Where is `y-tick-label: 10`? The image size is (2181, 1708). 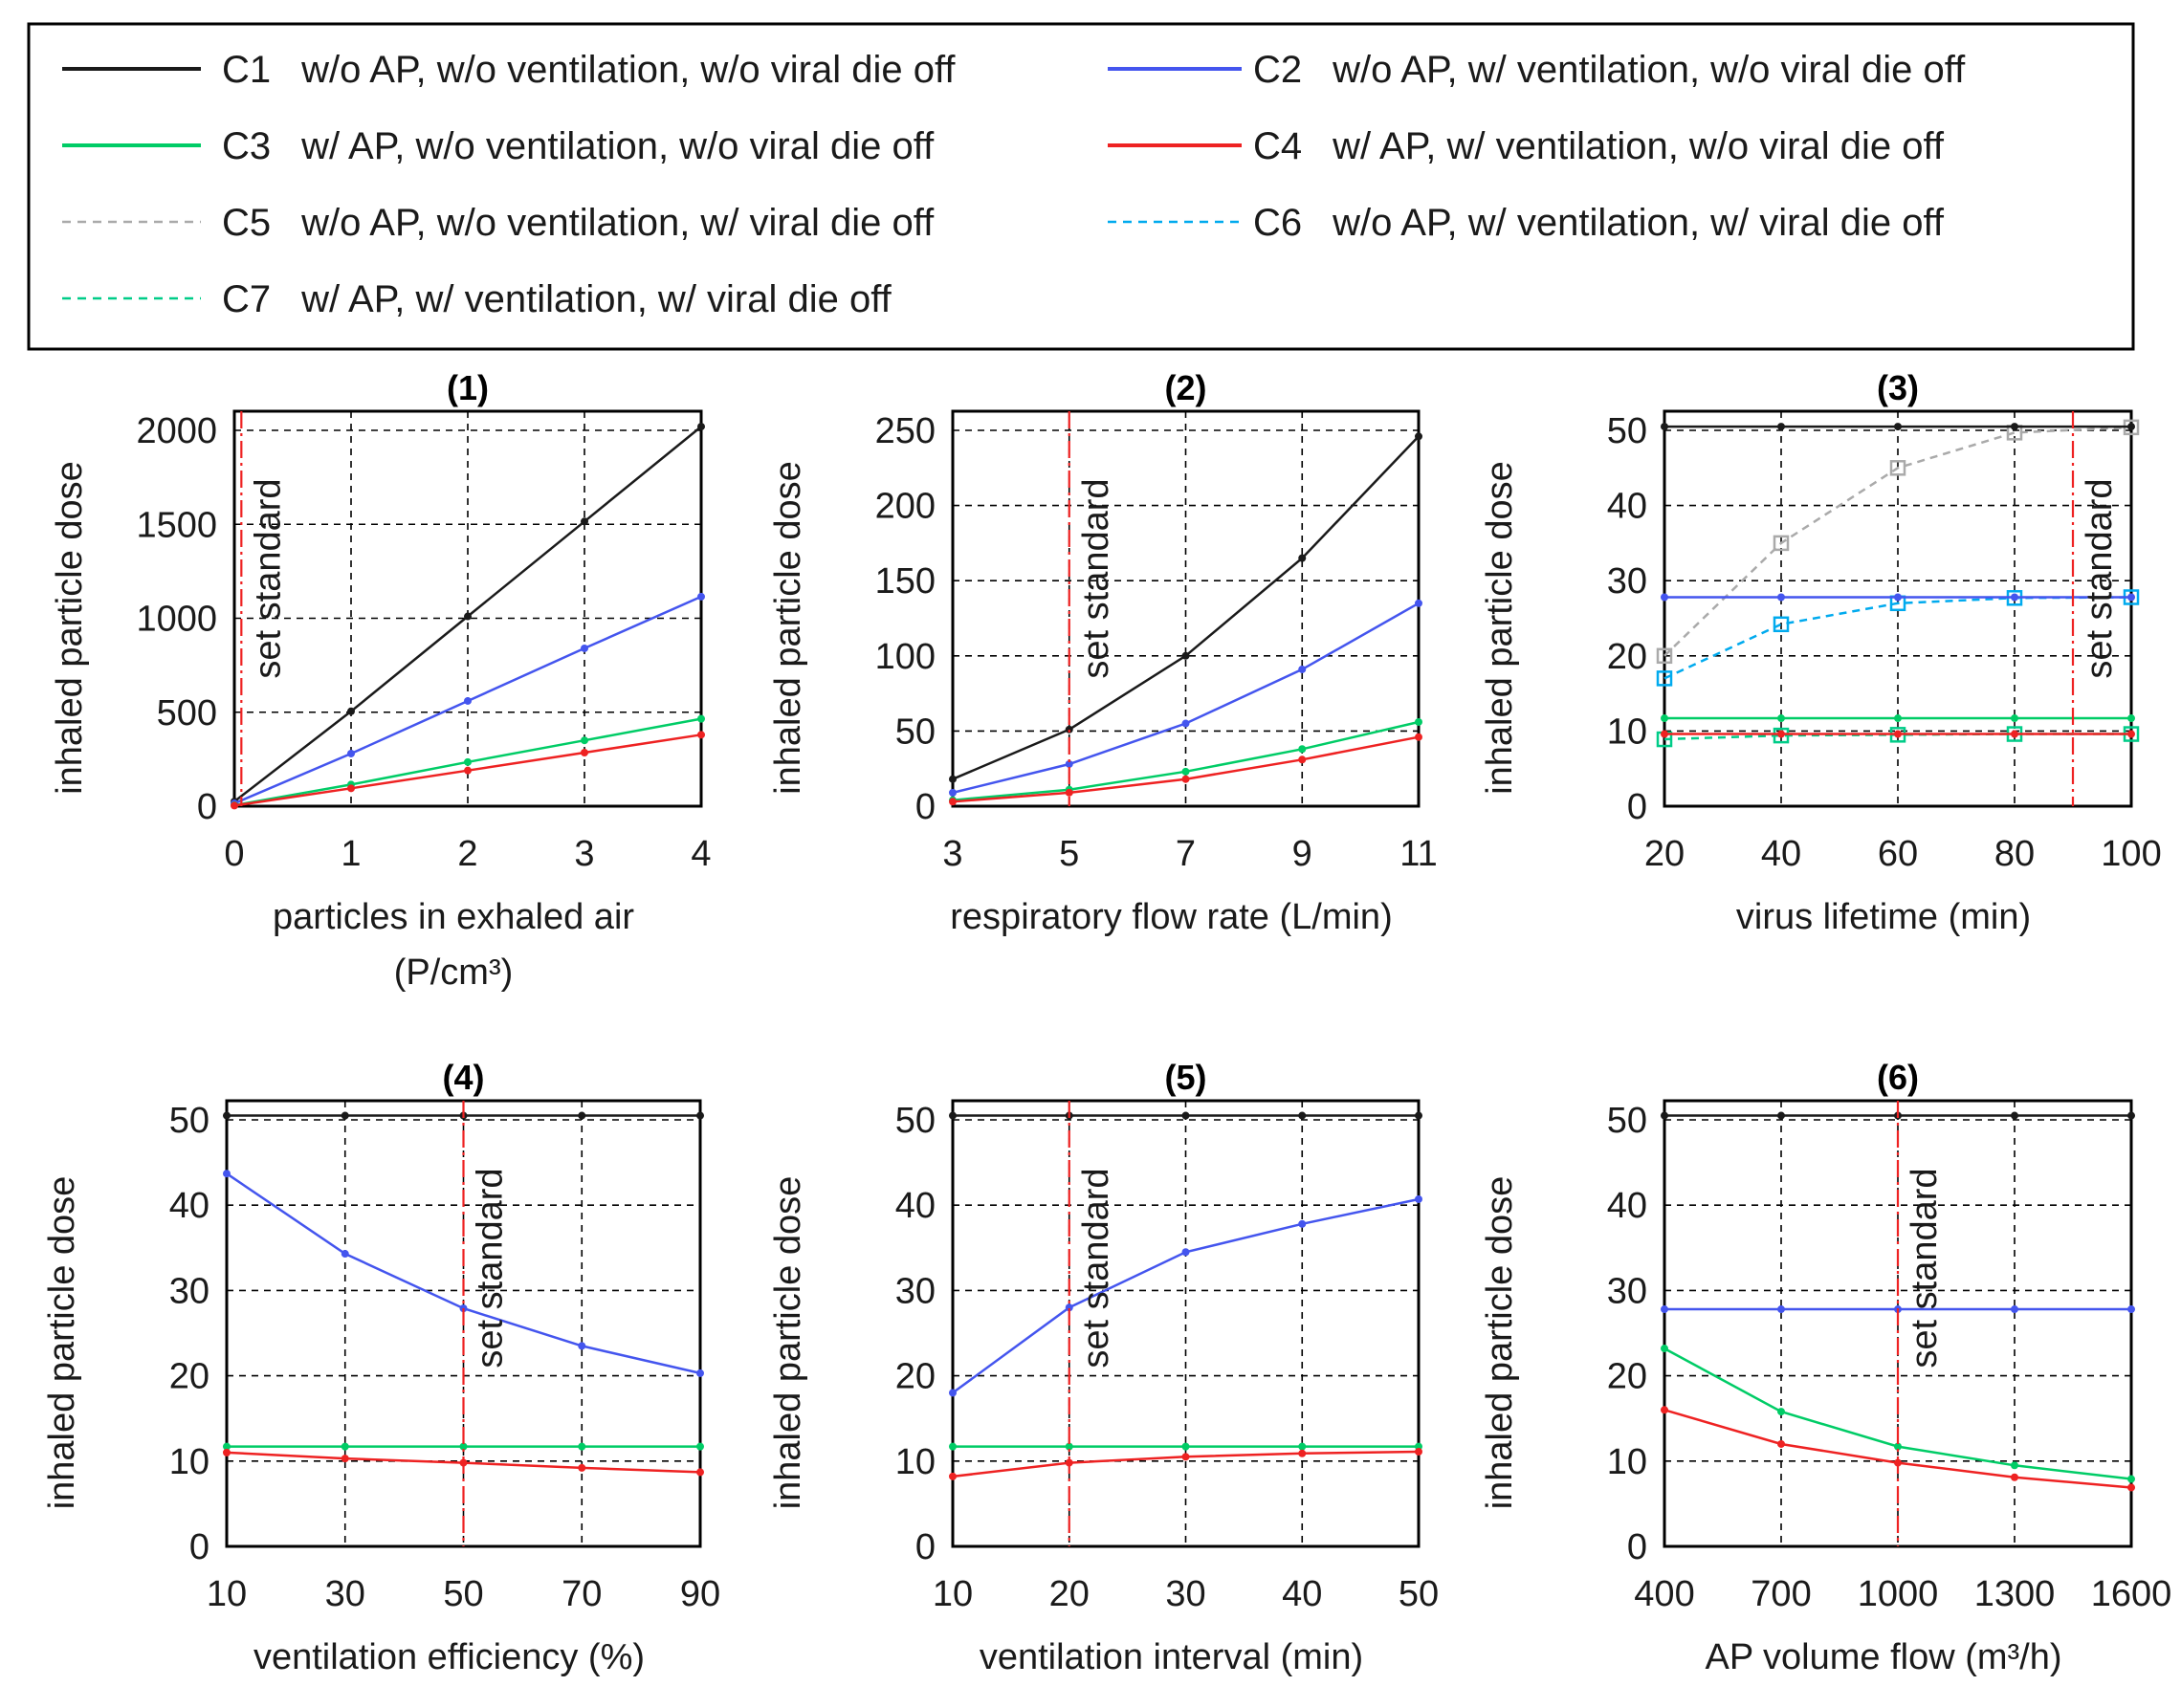
y-tick-label: 10 is located at coordinates (1627, 732).